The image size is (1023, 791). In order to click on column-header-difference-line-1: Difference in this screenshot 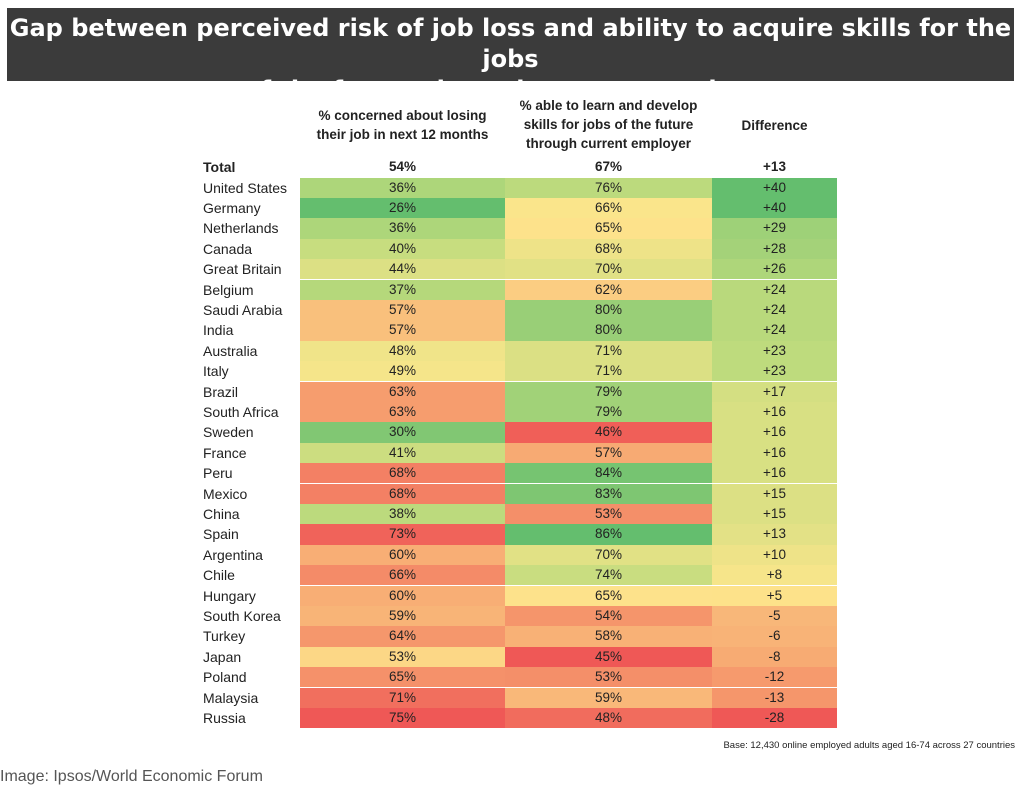, I will do `click(774, 125)`.